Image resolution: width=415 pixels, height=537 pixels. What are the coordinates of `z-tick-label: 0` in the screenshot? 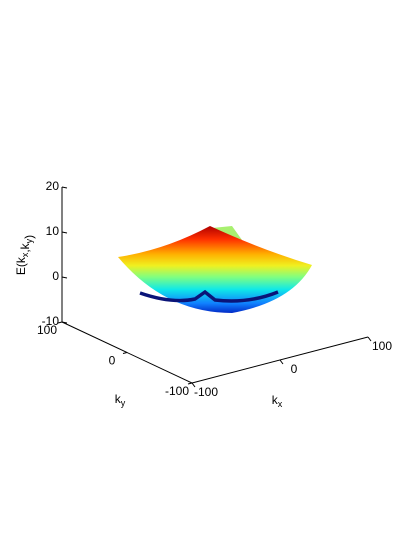 It's located at (55, 276).